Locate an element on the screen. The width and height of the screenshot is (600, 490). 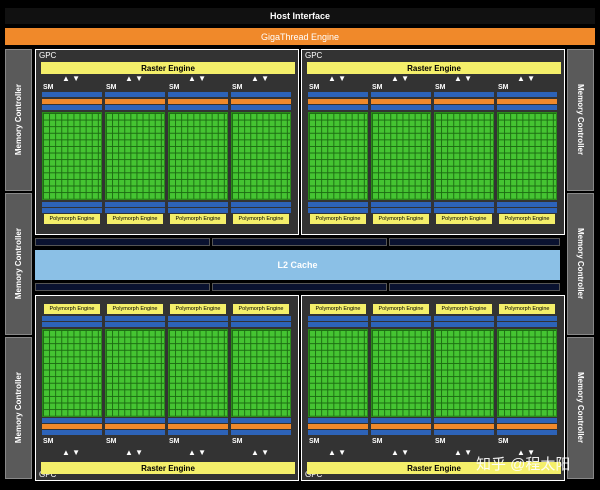
host-interface: Host Interface is located at coordinates (300, 16).